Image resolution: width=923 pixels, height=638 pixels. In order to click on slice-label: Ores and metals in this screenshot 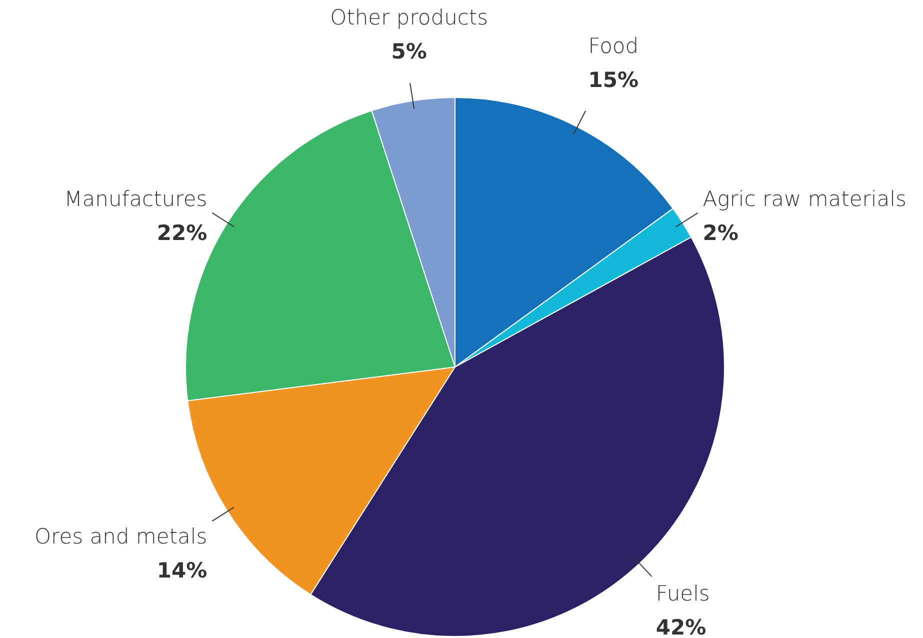, I will do `click(121, 536)`.